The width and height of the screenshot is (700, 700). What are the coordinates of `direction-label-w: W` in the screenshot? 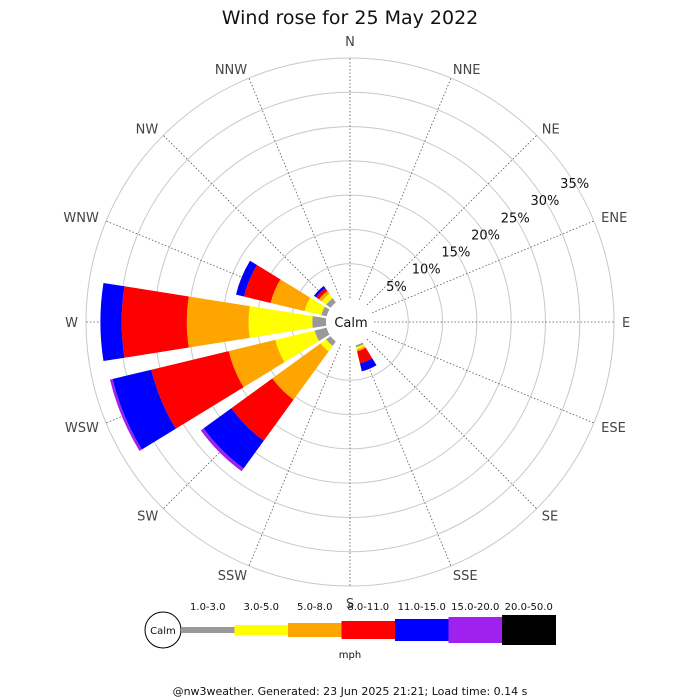 It's located at (71, 323).